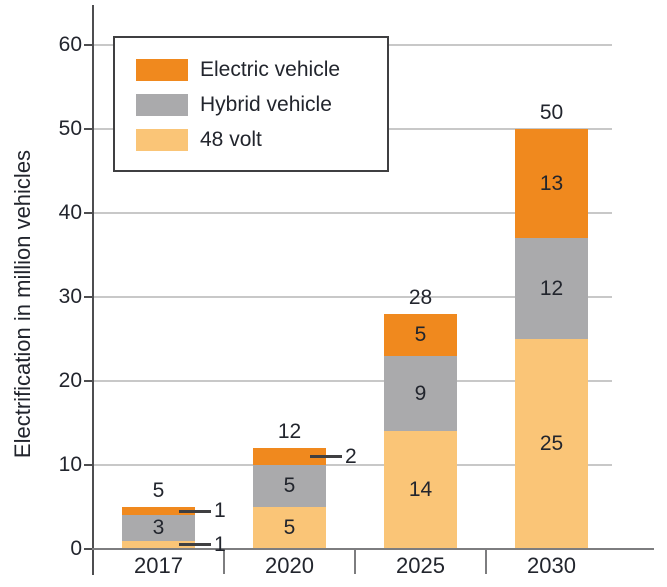 The width and height of the screenshot is (667, 587). Describe the element at coordinates (270, 69) in the screenshot. I see `legend-label: Electric vehicle` at that location.